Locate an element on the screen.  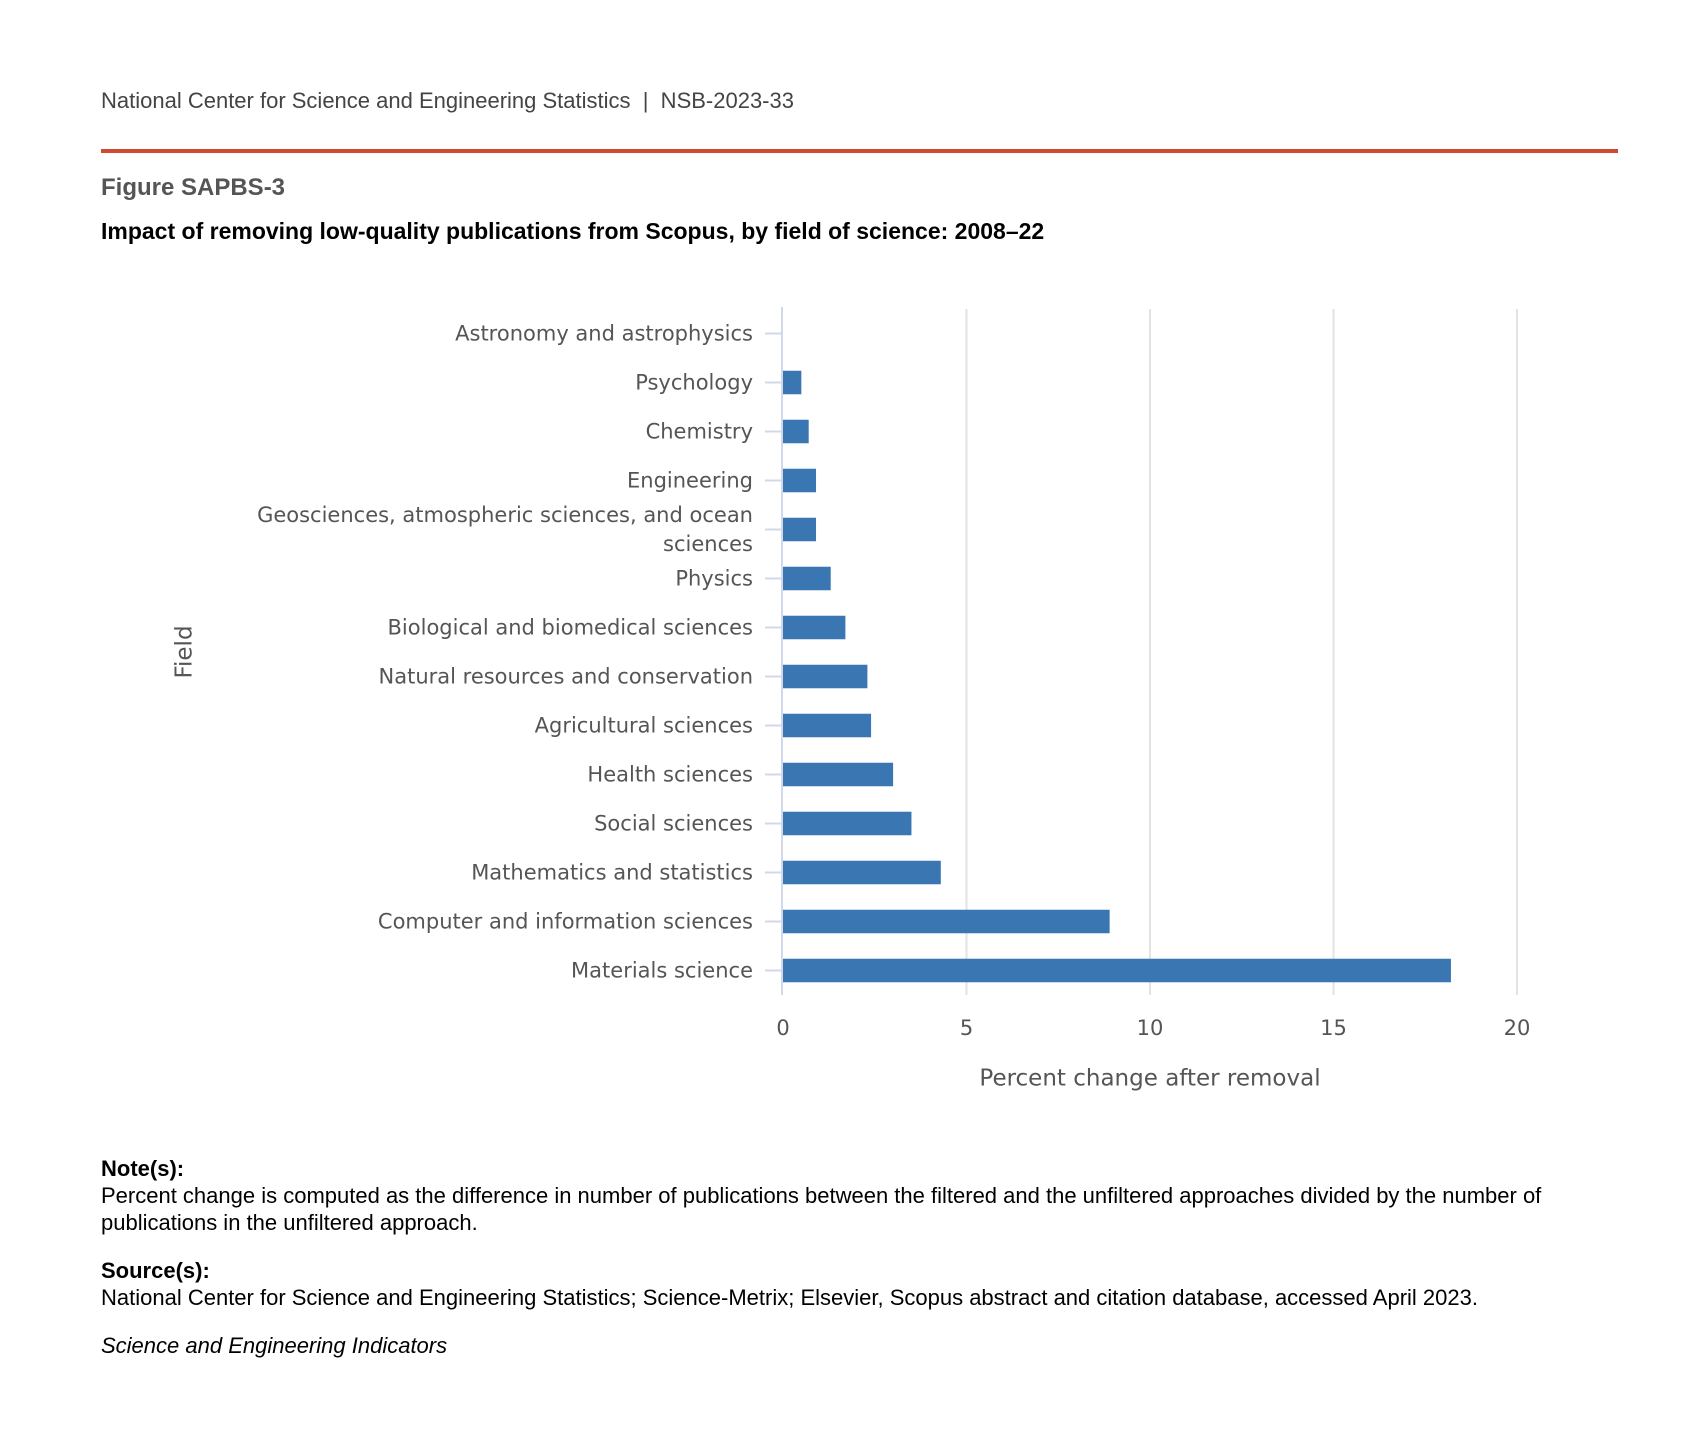
x-tick-label: 5 is located at coordinates (966, 1028).